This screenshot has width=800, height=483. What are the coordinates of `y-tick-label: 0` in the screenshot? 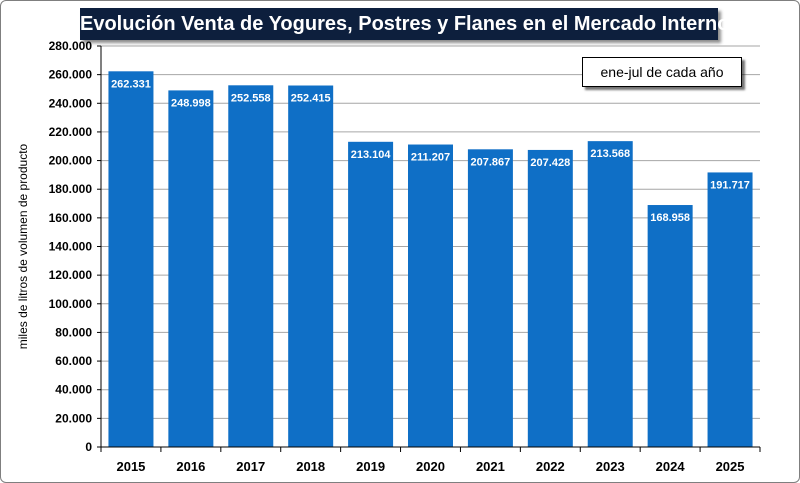 It's located at (88, 447).